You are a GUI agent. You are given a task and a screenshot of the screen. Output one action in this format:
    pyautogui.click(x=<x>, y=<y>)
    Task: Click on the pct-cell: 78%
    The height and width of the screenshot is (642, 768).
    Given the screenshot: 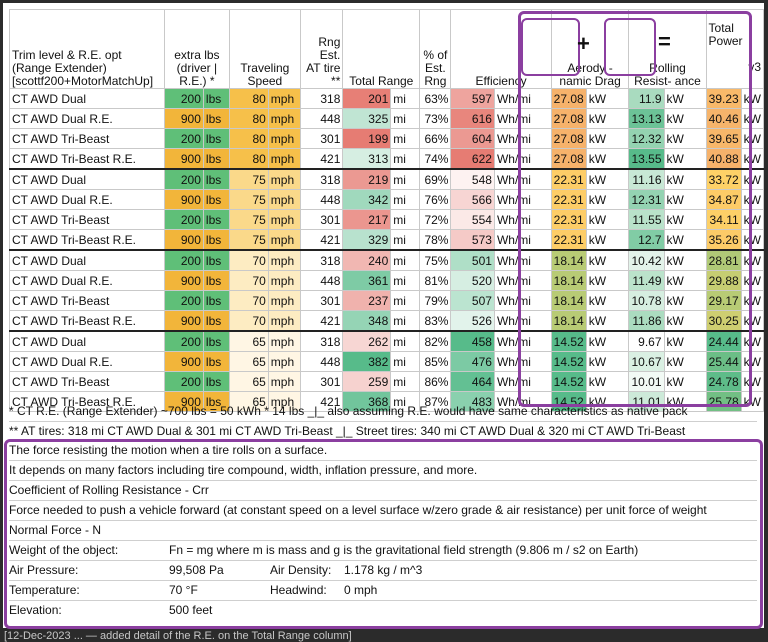 What is the action you would take?
    pyautogui.click(x=435, y=240)
    